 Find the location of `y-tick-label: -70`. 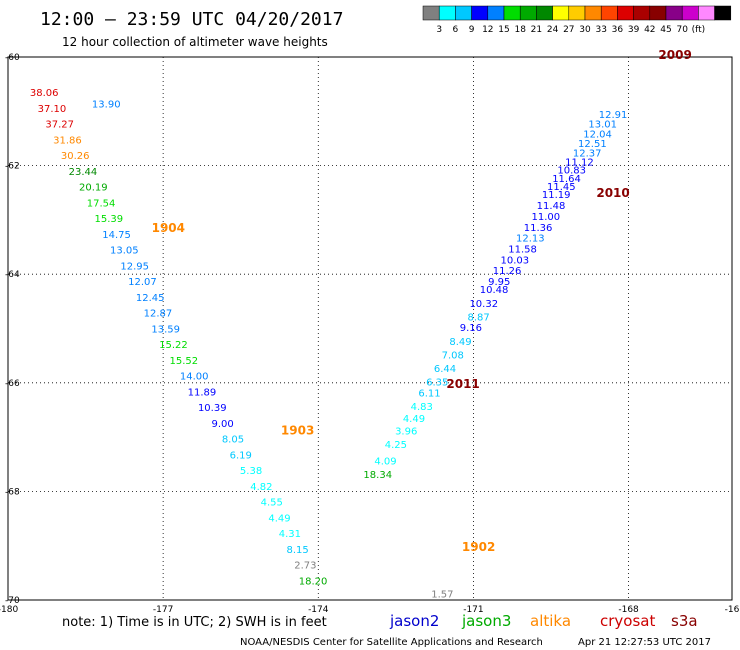

y-tick-label: -70 is located at coordinates (12, 601).